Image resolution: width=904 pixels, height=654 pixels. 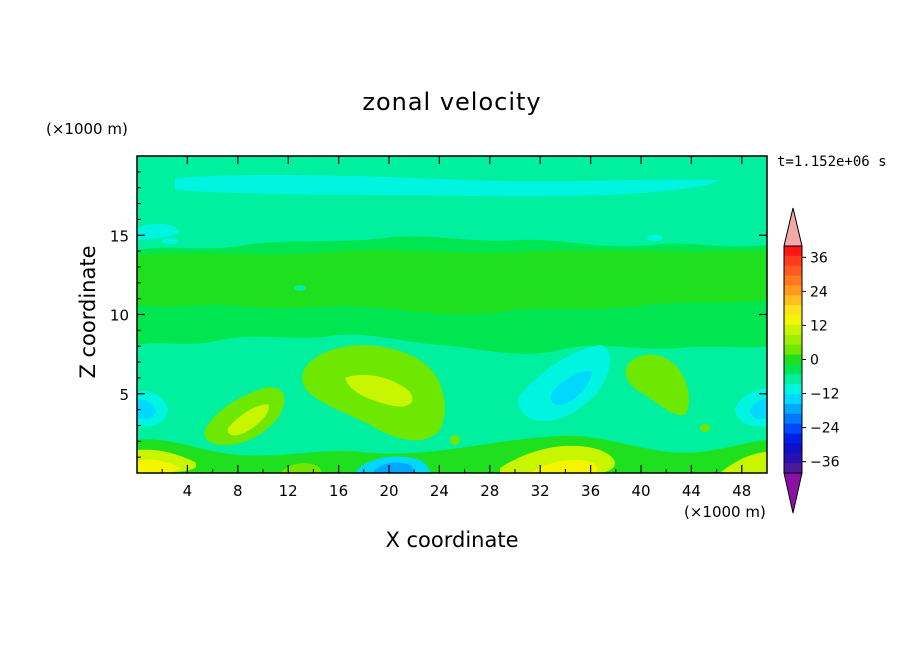 I want to click on contour-left-jet-core, so click(x=248, y=420).